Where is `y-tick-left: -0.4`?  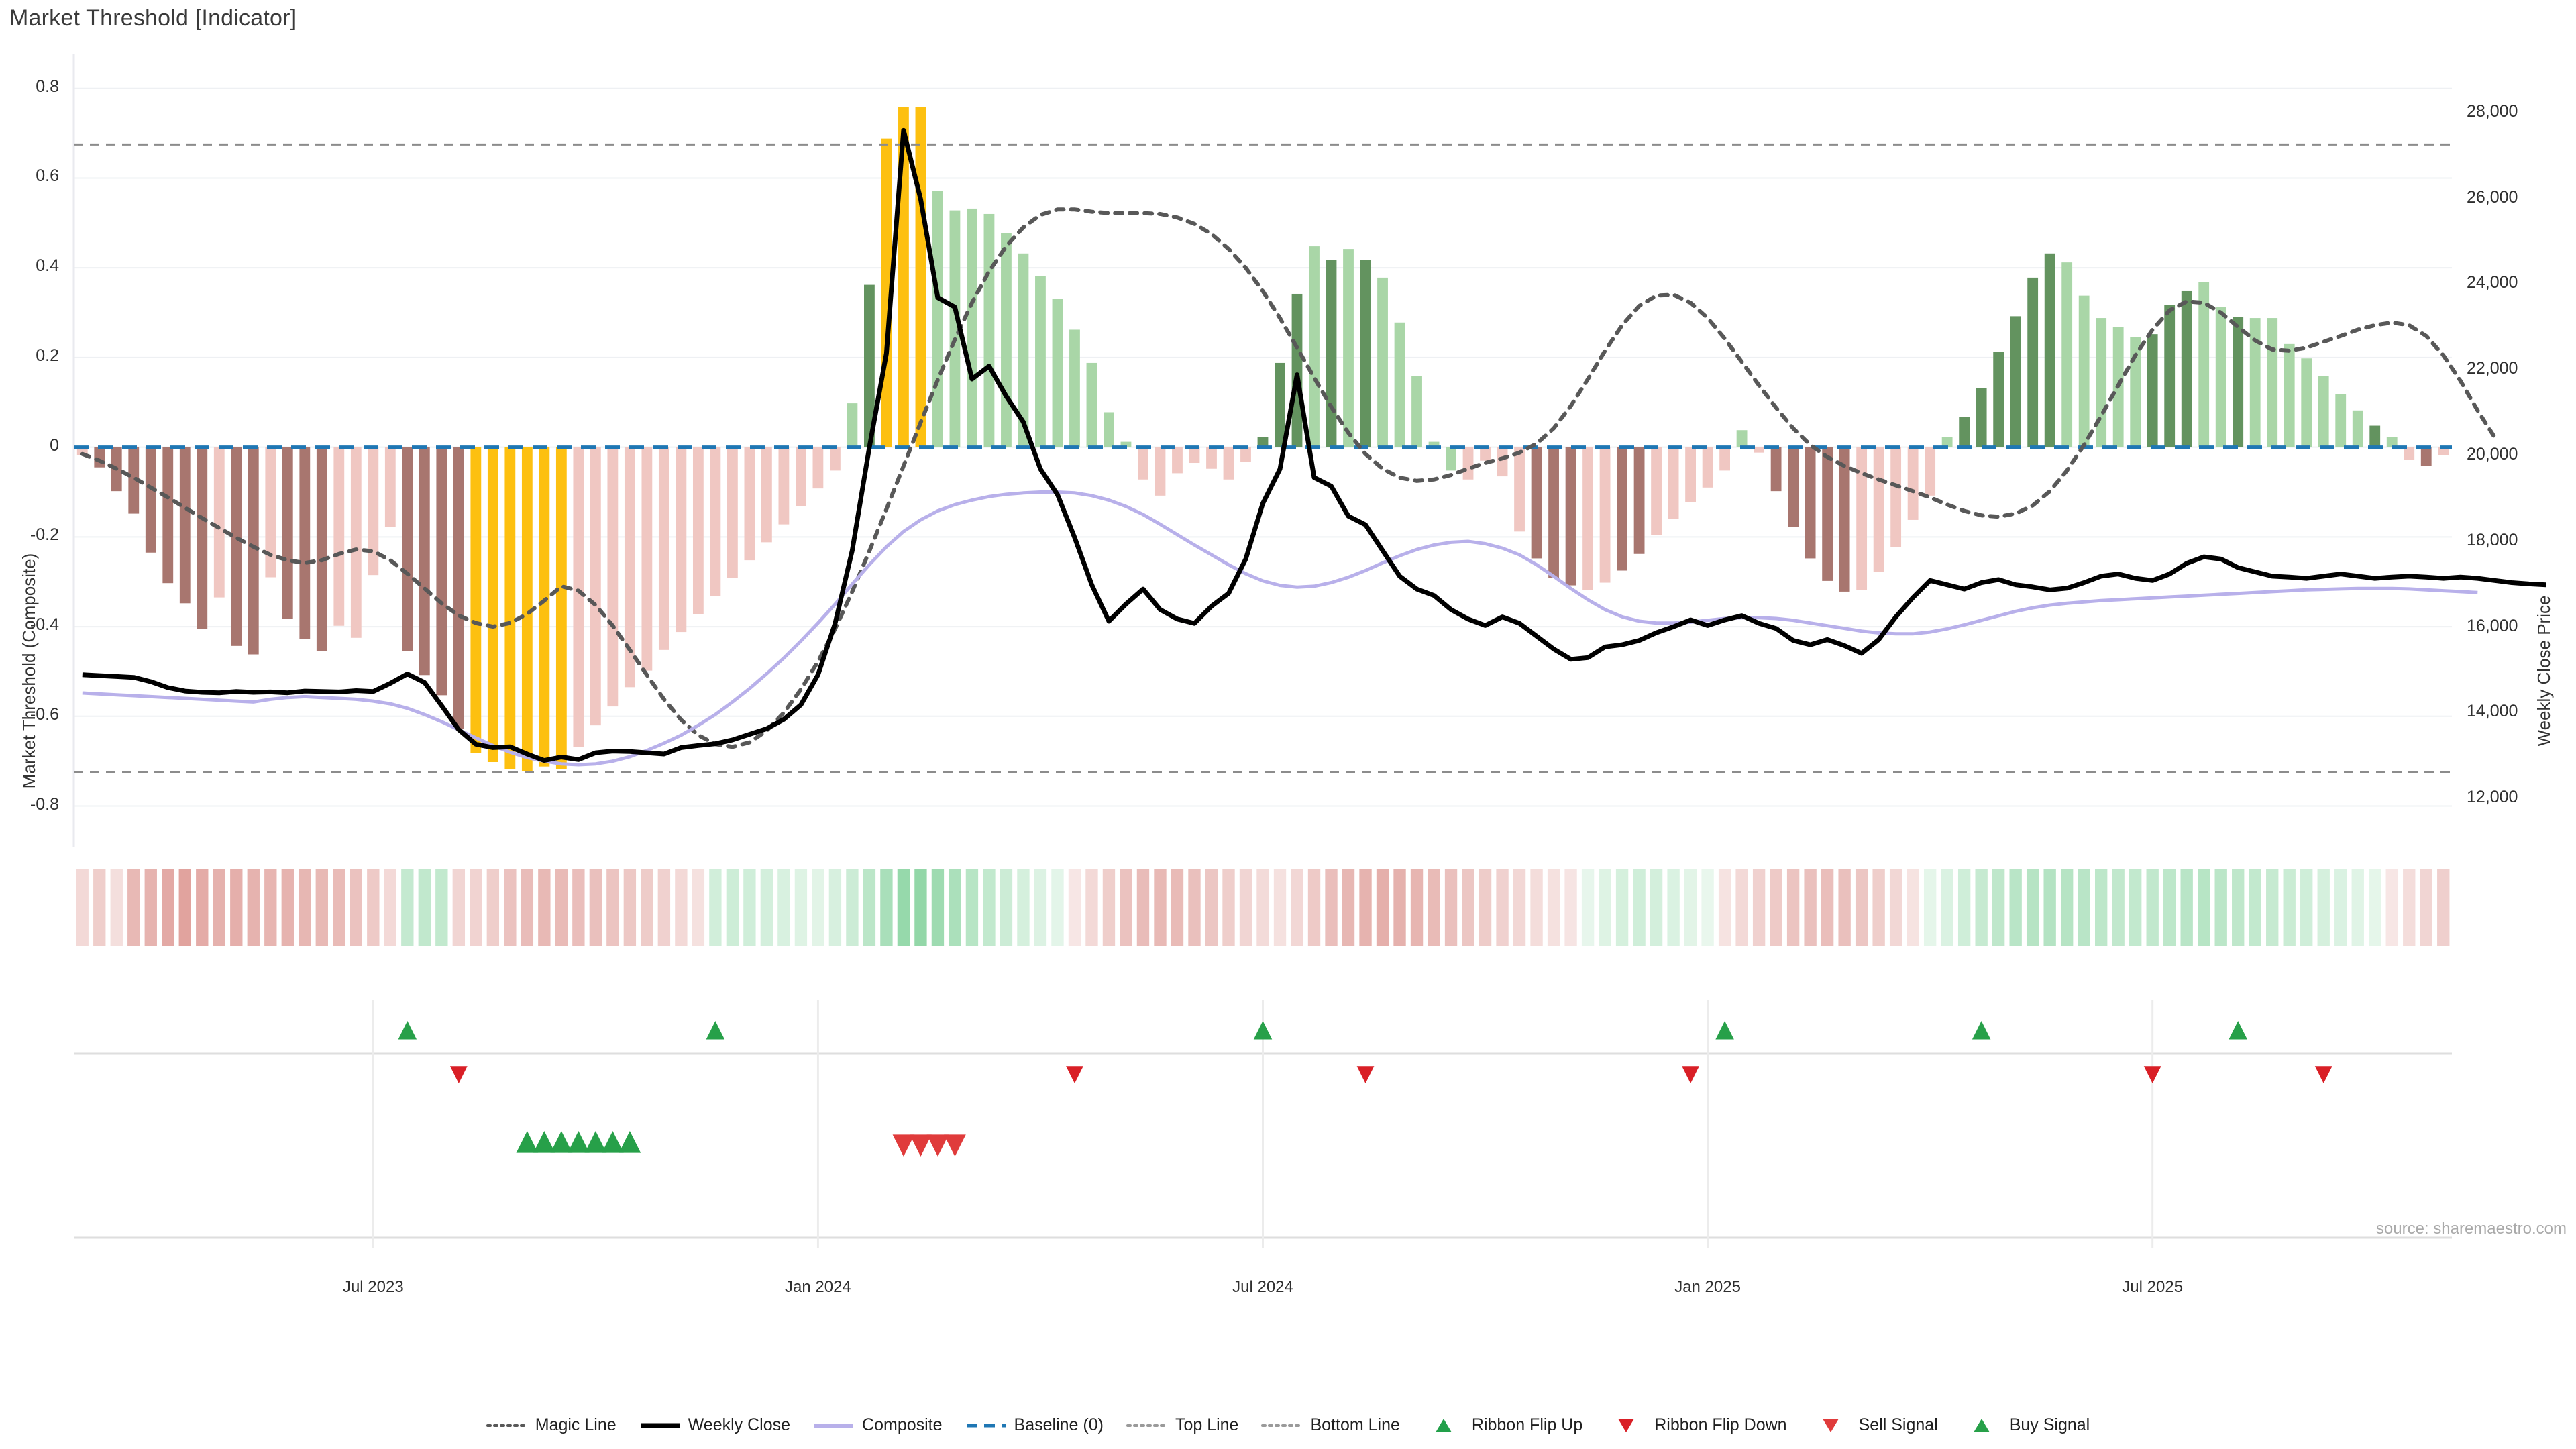 y-tick-left: -0.4 is located at coordinates (44, 625).